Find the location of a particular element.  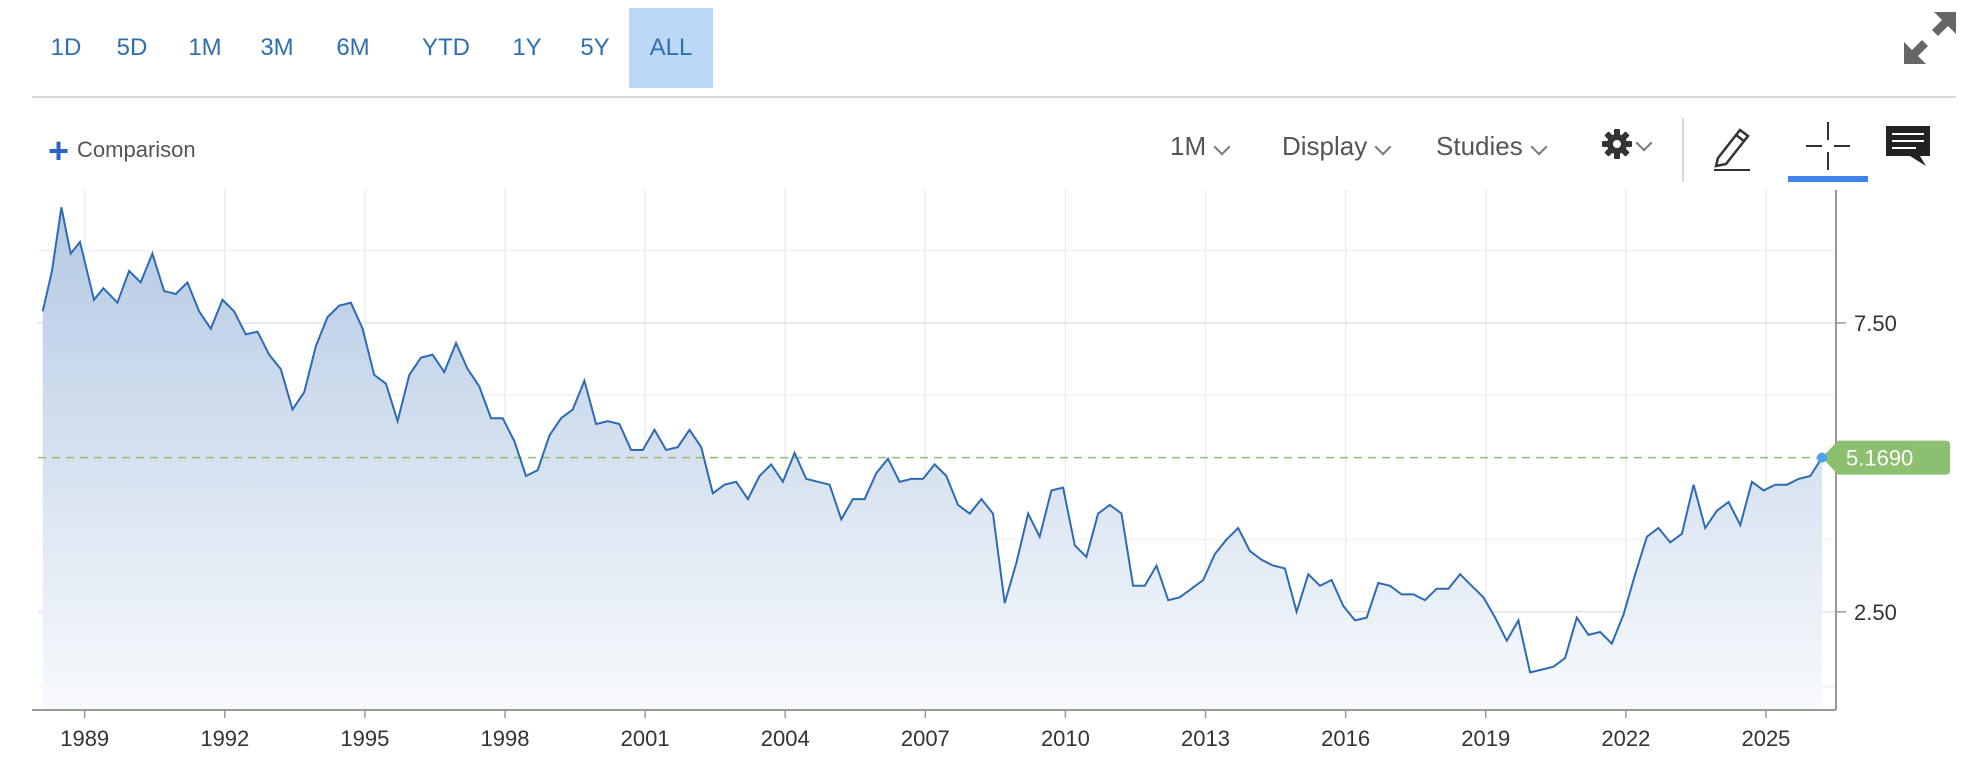

range-button-5y: 5Y is located at coordinates (595, 47).